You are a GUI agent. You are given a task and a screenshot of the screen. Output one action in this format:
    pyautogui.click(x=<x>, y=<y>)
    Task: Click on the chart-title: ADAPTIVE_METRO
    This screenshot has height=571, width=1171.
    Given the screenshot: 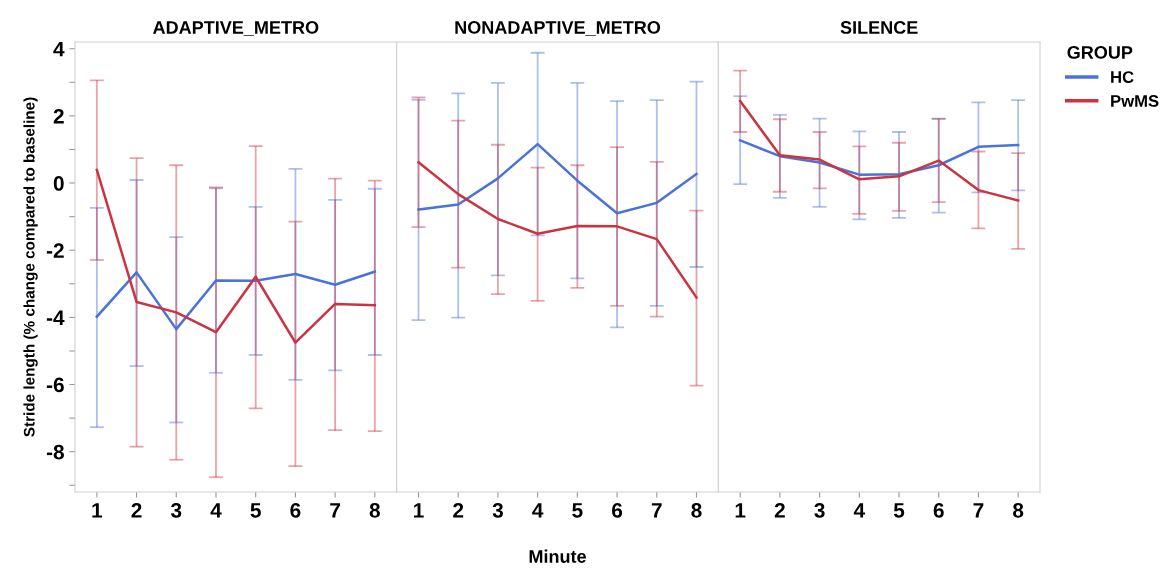 What is the action you would take?
    pyautogui.click(x=236, y=28)
    